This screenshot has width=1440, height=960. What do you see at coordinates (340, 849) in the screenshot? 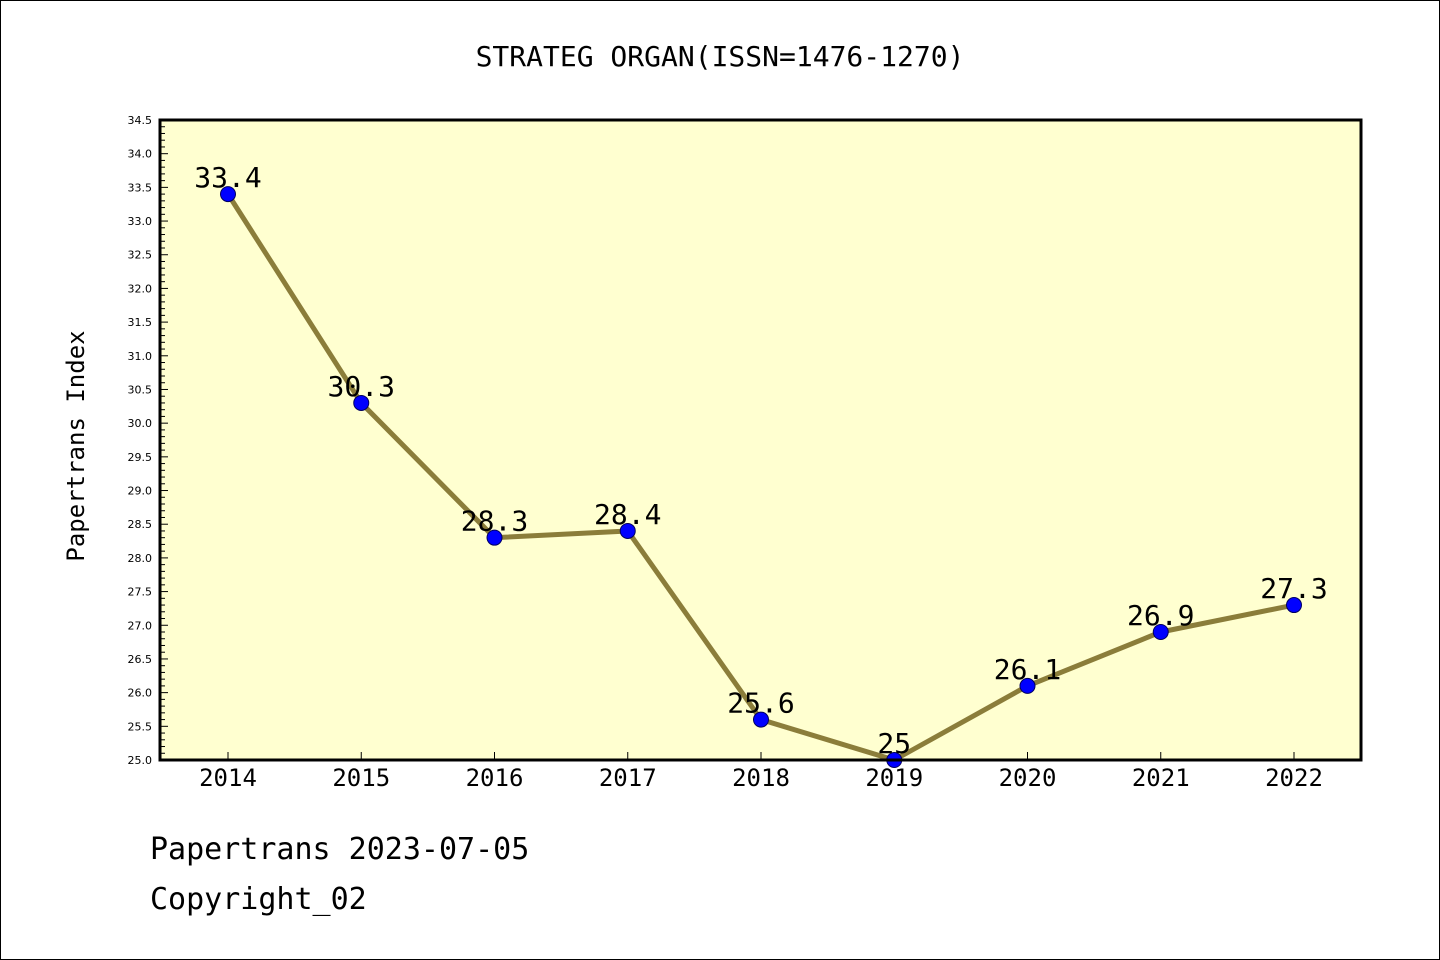
I see `footer-date: Papertrans 2023-07-05` at bounding box center [340, 849].